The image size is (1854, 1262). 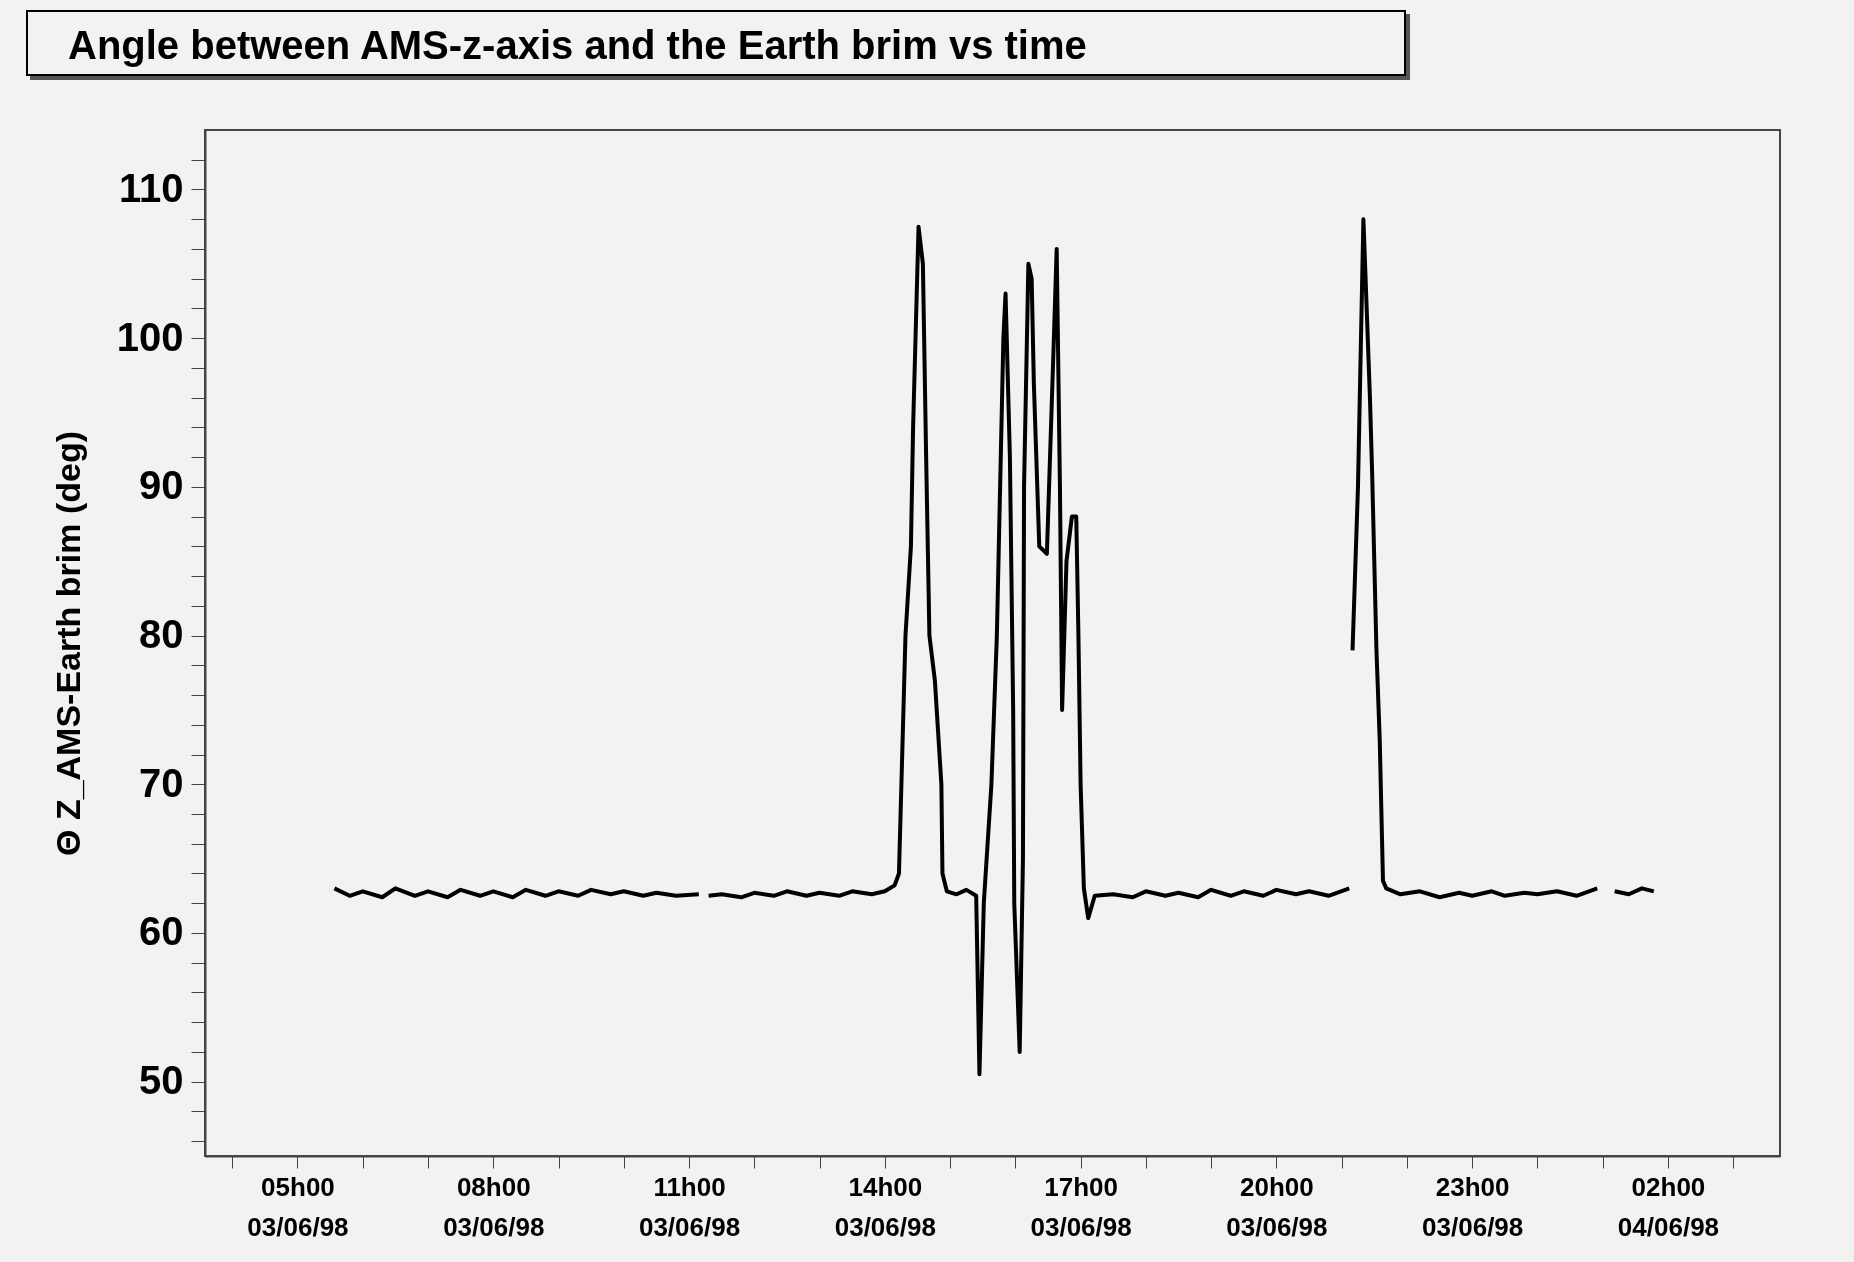 I want to click on y-tick-label: 100, so click(x=150, y=336).